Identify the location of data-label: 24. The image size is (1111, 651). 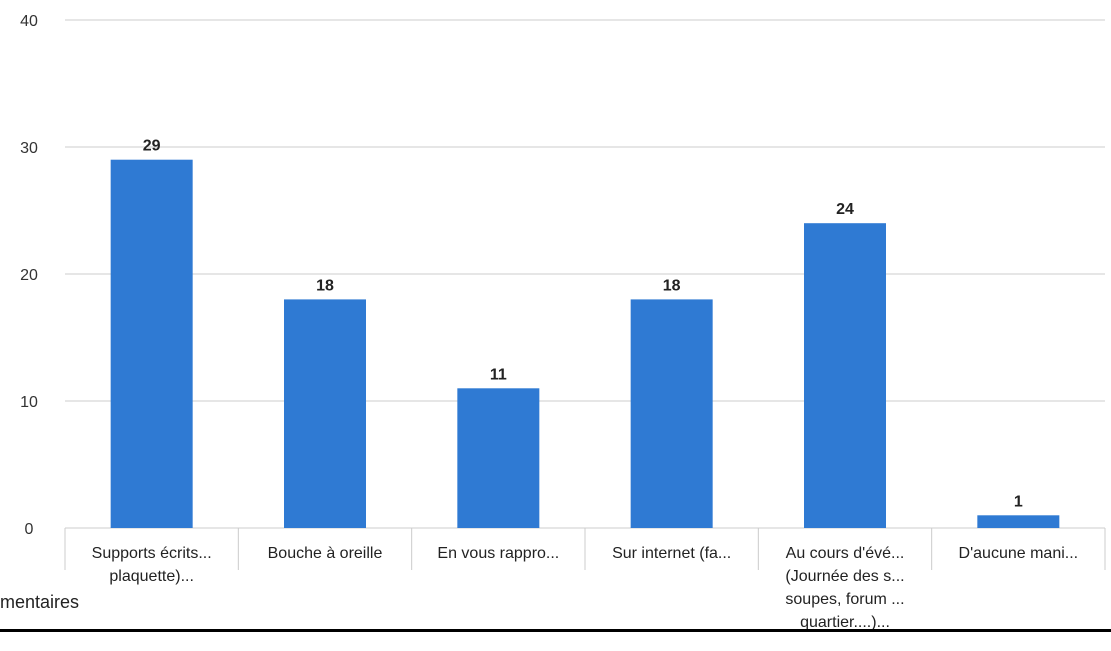
(845, 209).